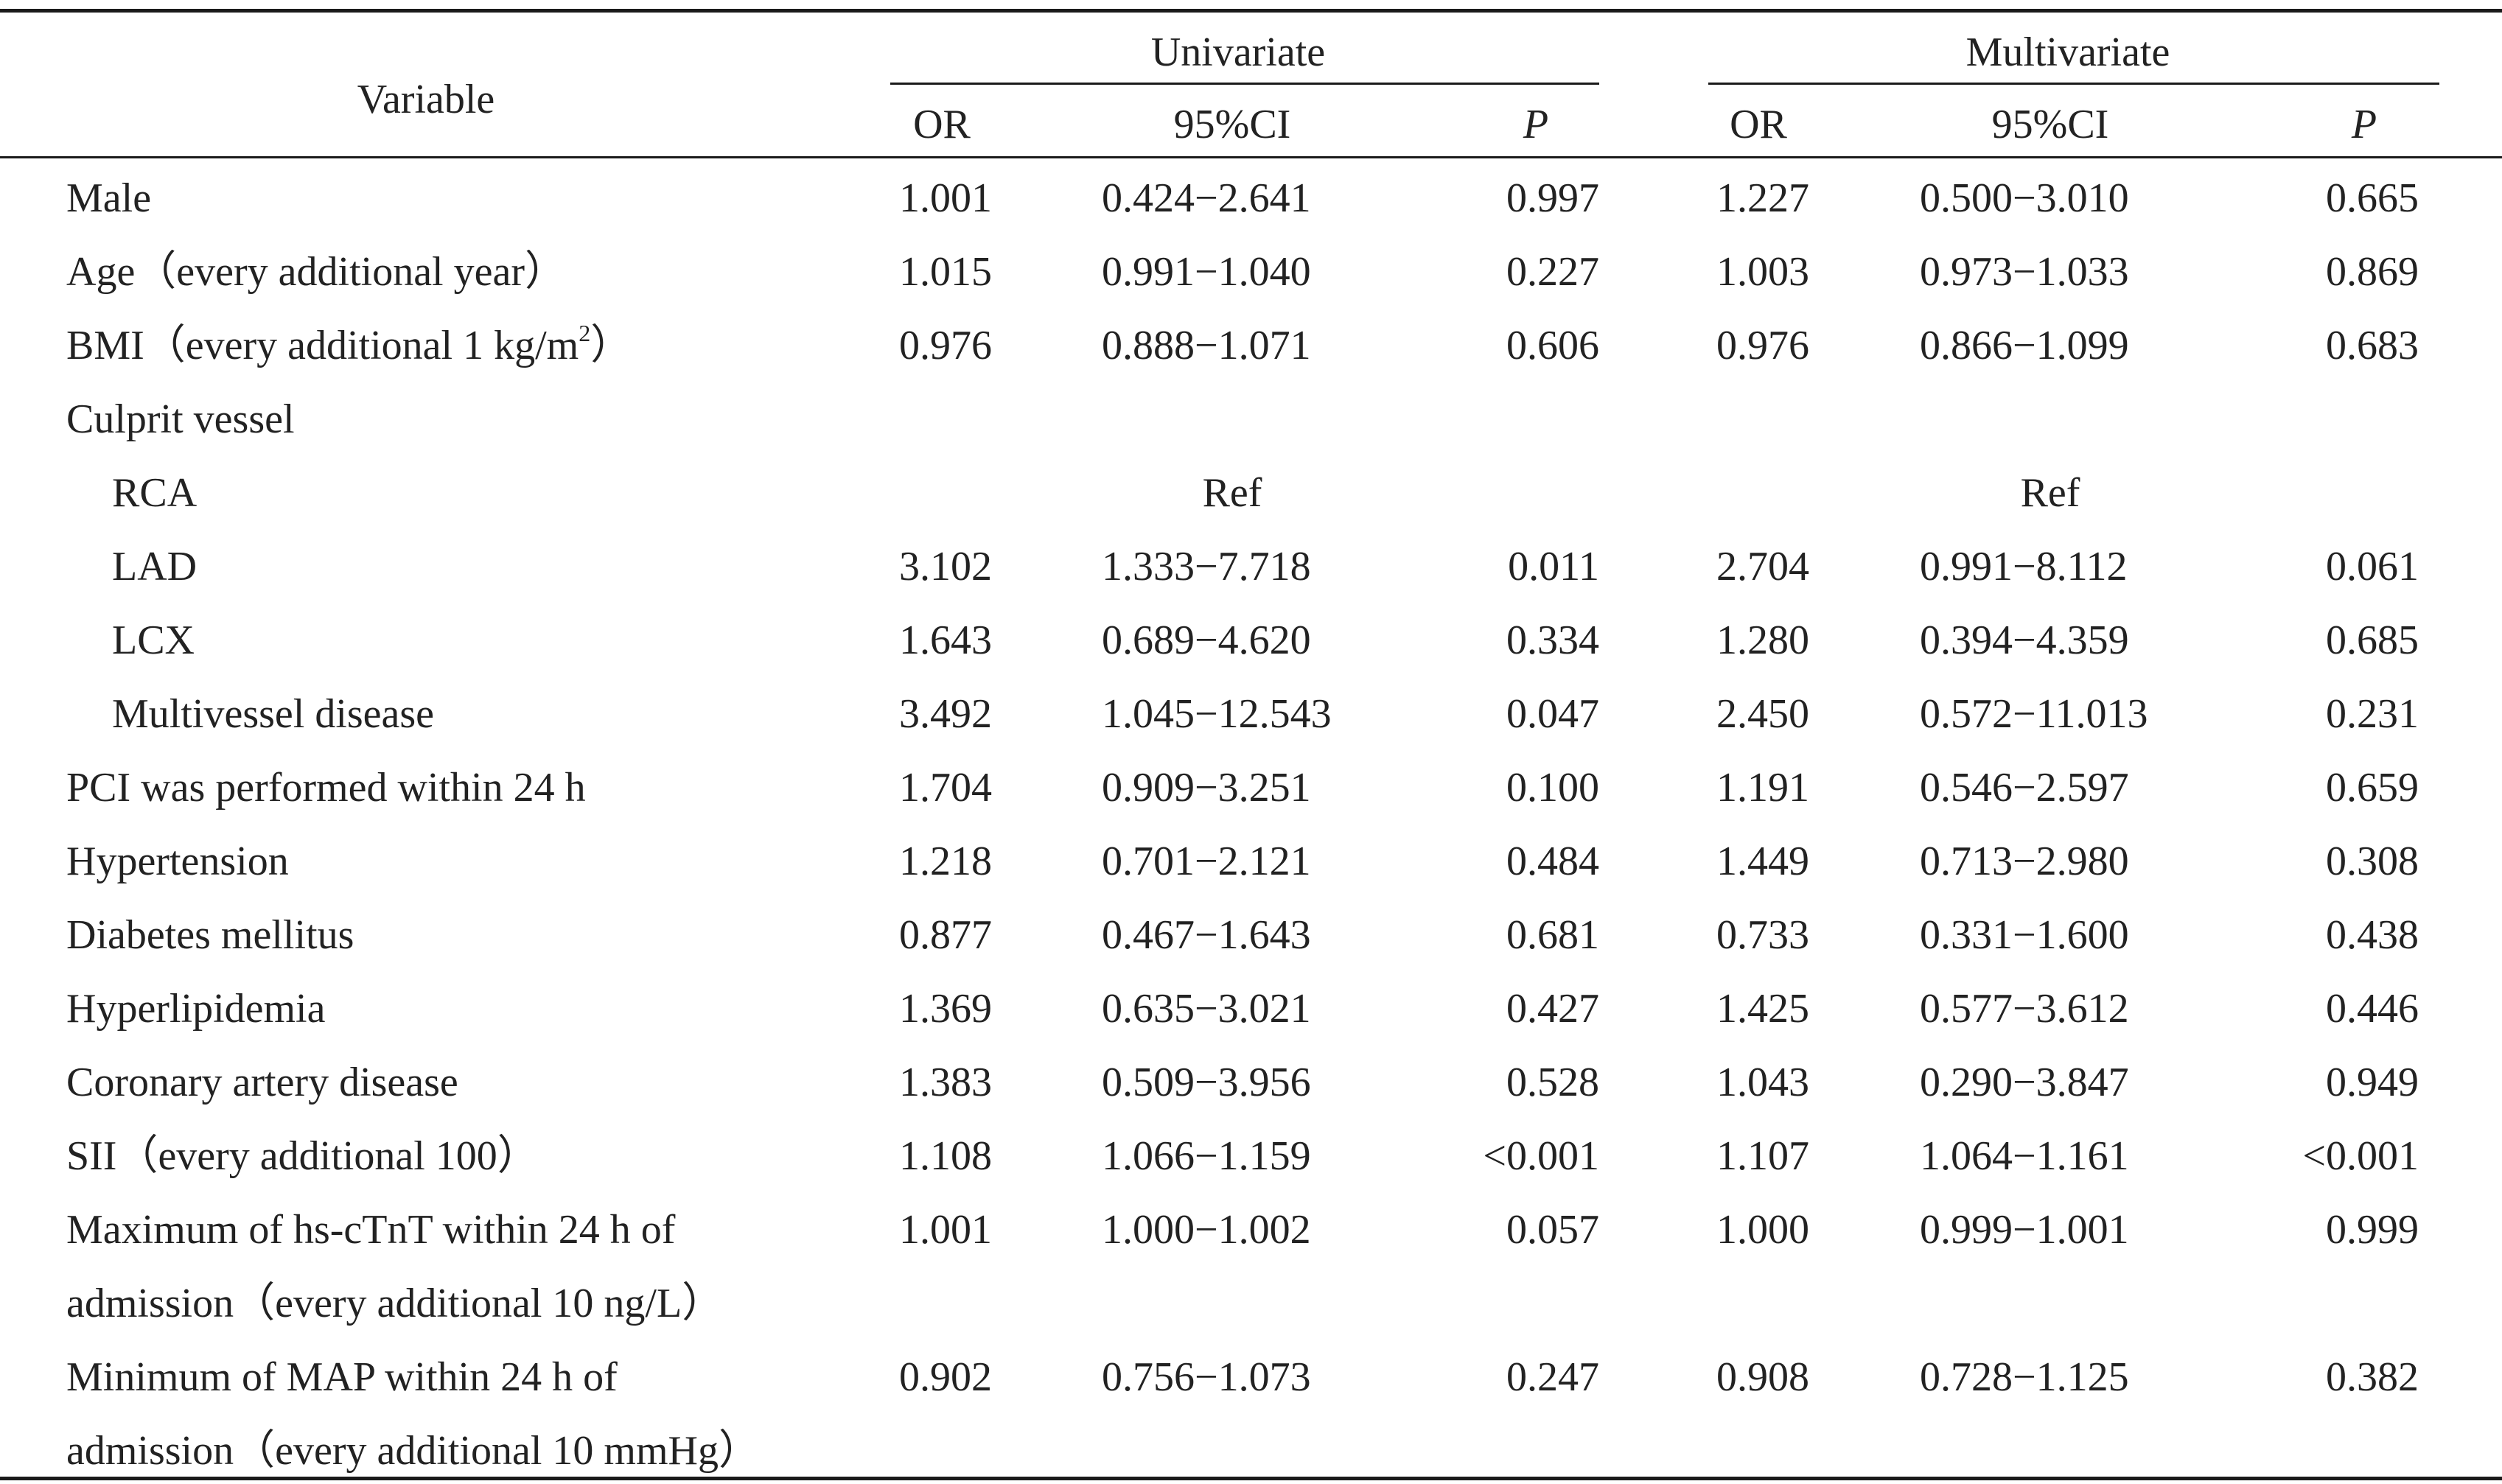  I want to click on header-bottom-rule, so click(1251, 157).